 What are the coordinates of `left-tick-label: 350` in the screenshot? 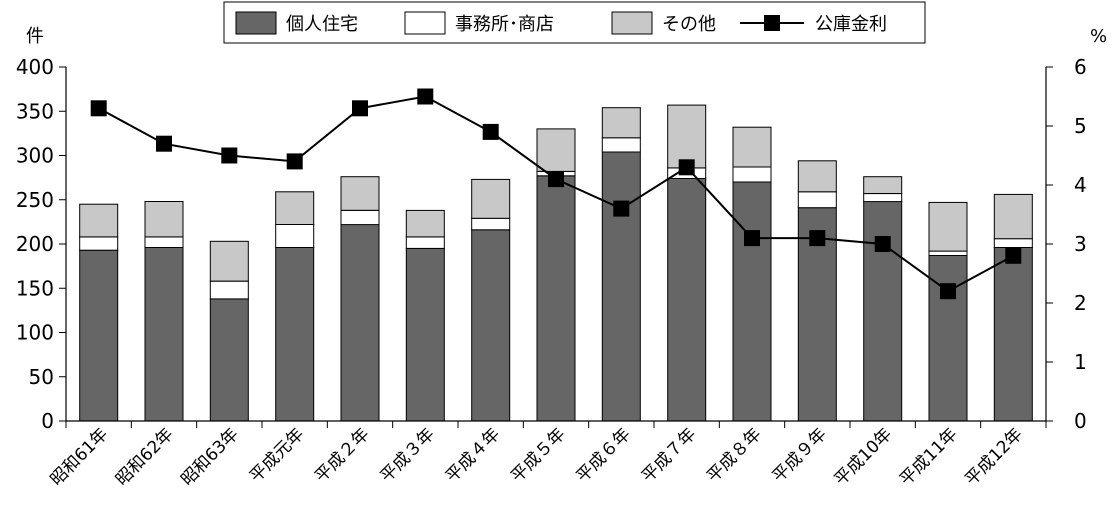 It's located at (35, 111).